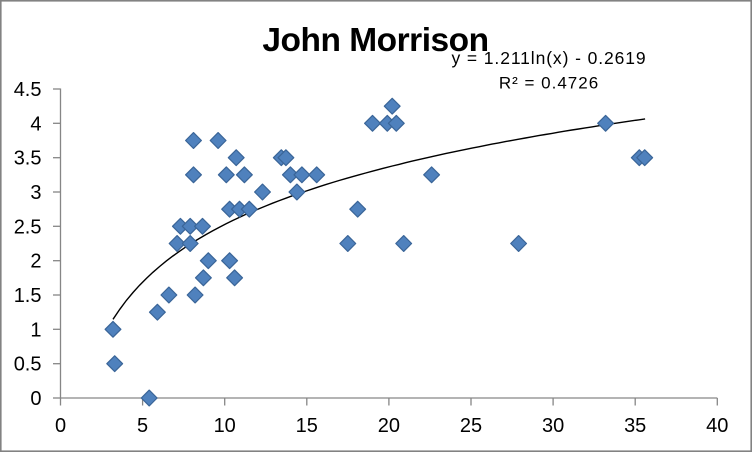  Describe the element at coordinates (717, 426) in the screenshot. I see `svg-text: 40` at that location.